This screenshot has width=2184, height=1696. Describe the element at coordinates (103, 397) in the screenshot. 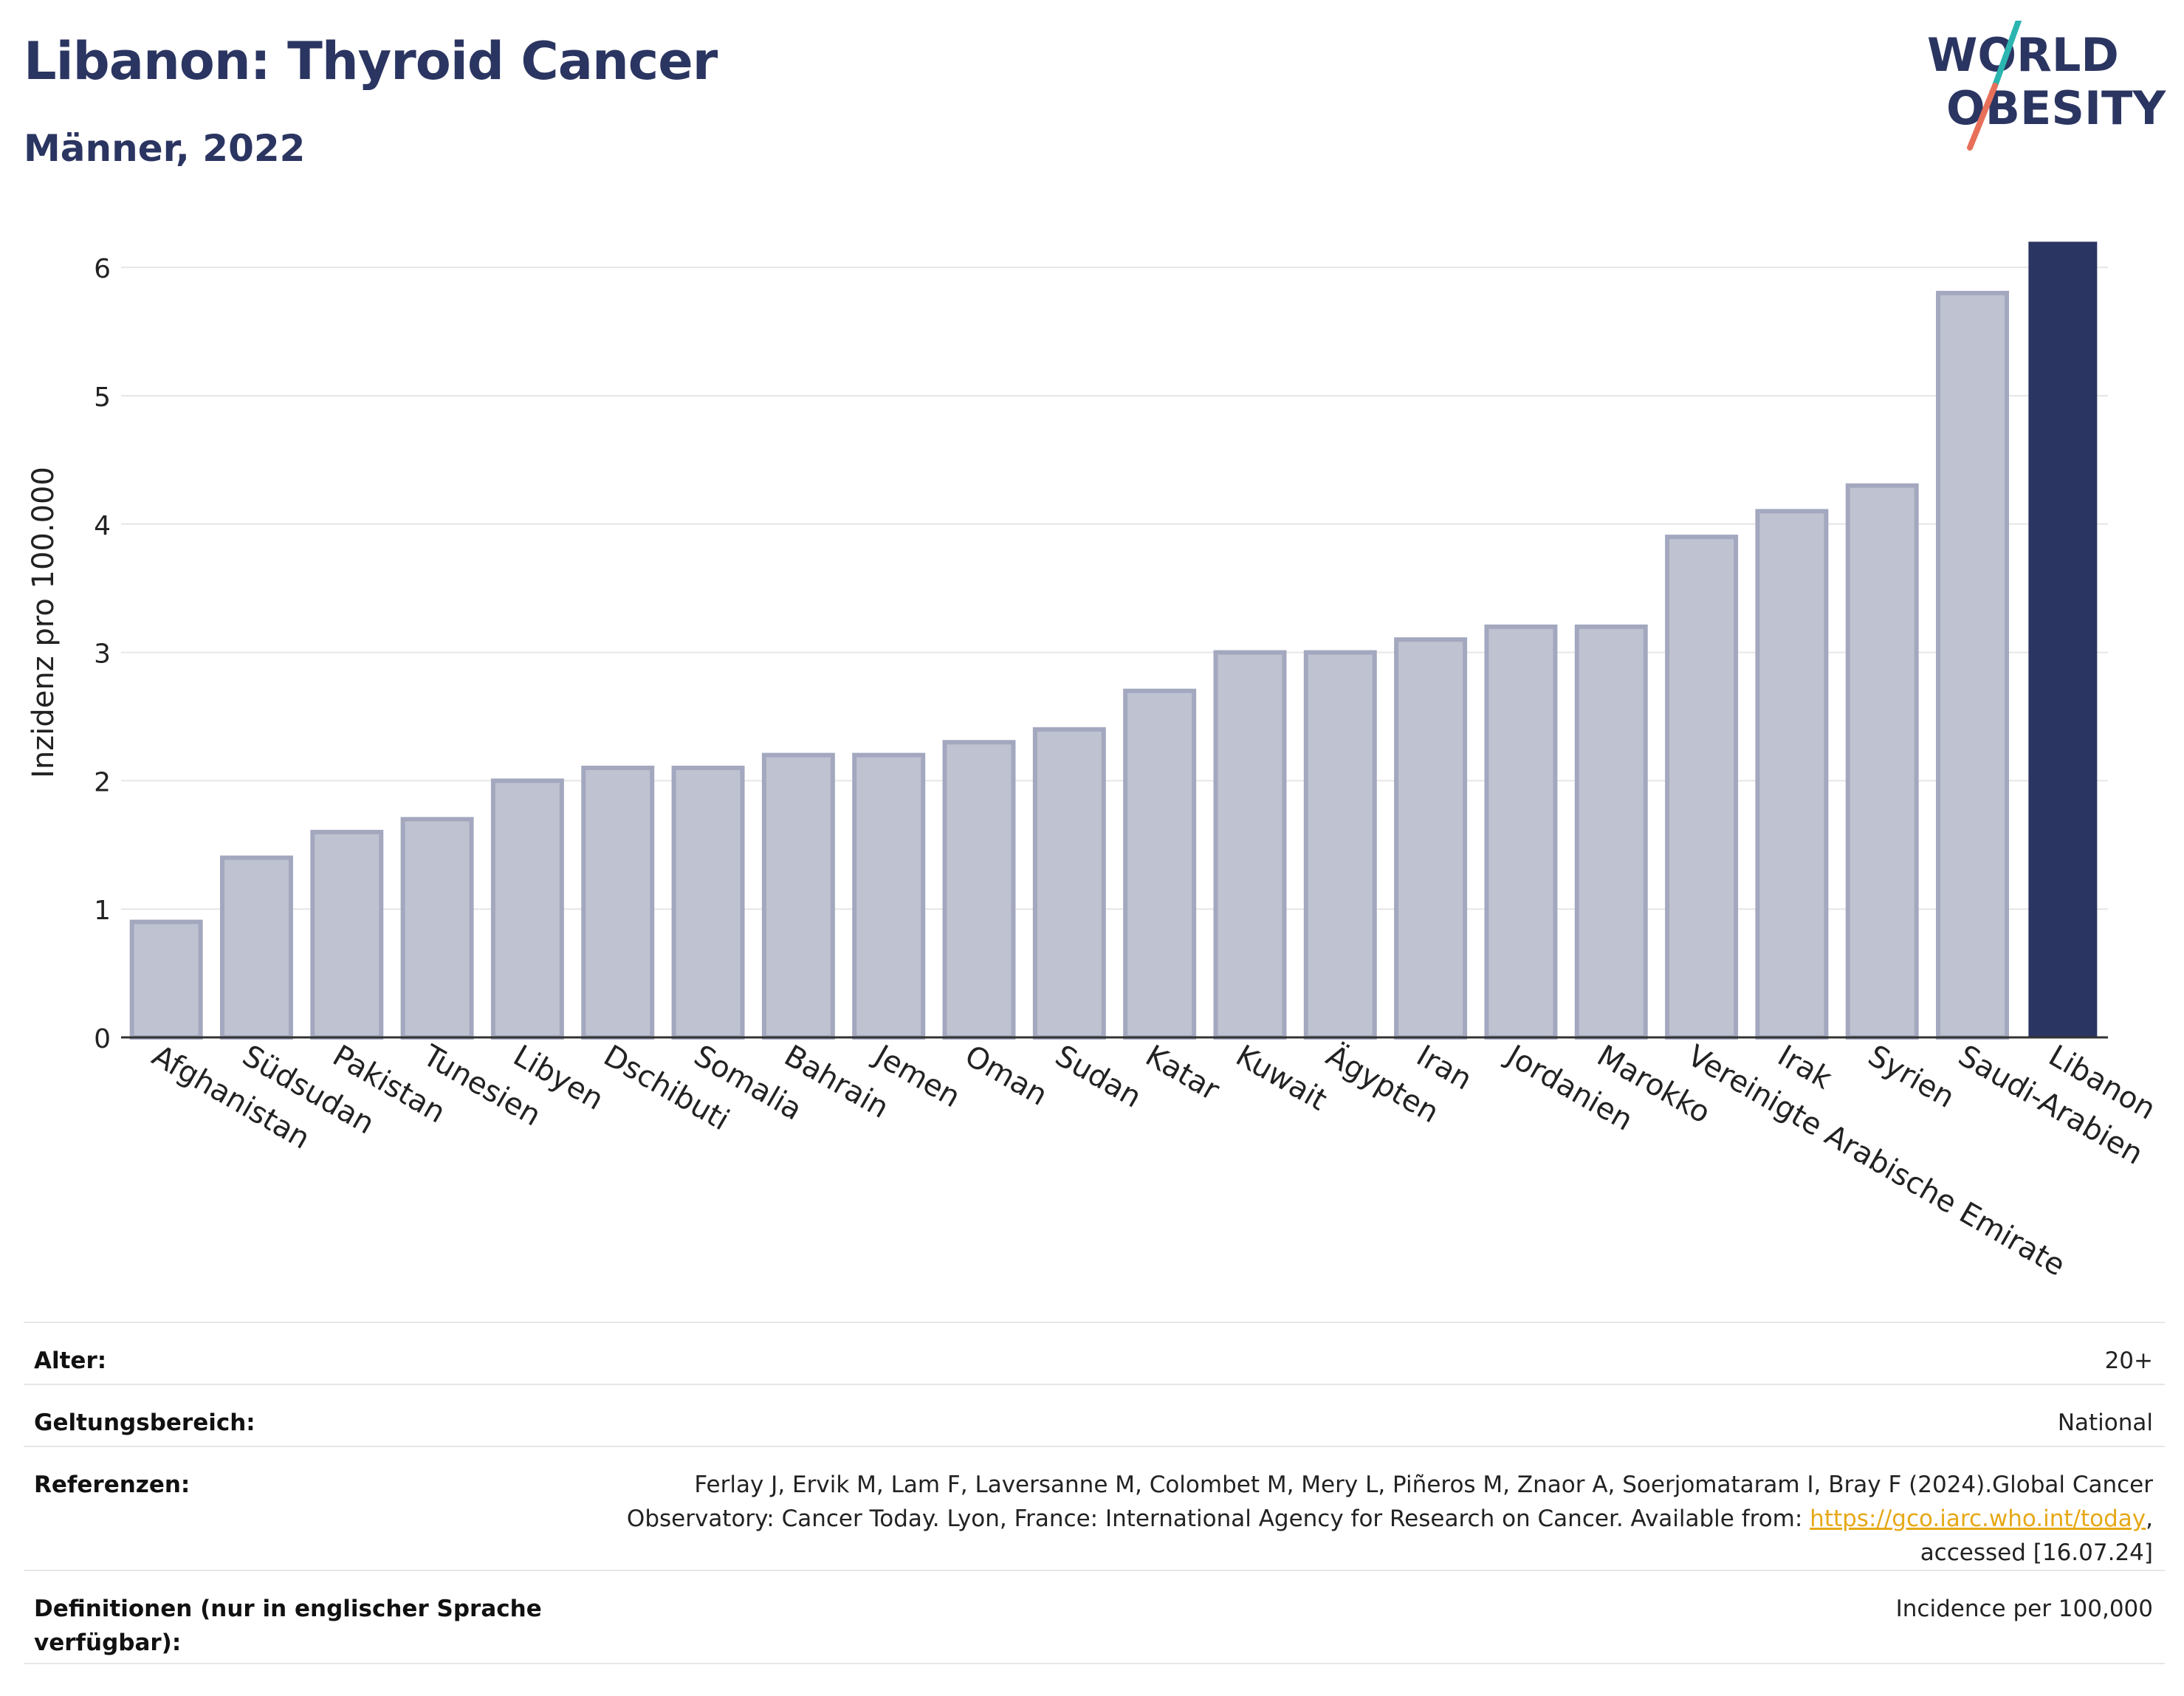

I see `y-tick-label: 5` at that location.